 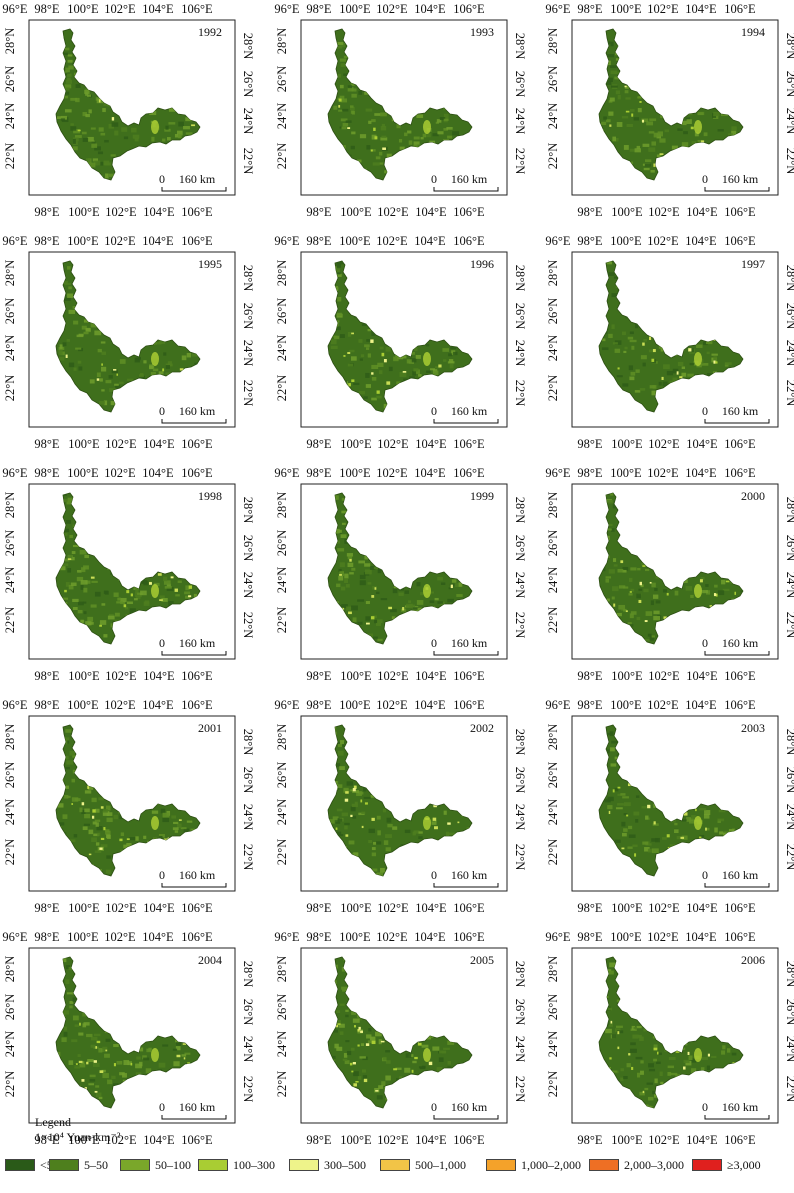 What do you see at coordinates (589, 676) in the screenshot?
I see `lon-tick-bottom: 98°E` at bounding box center [589, 676].